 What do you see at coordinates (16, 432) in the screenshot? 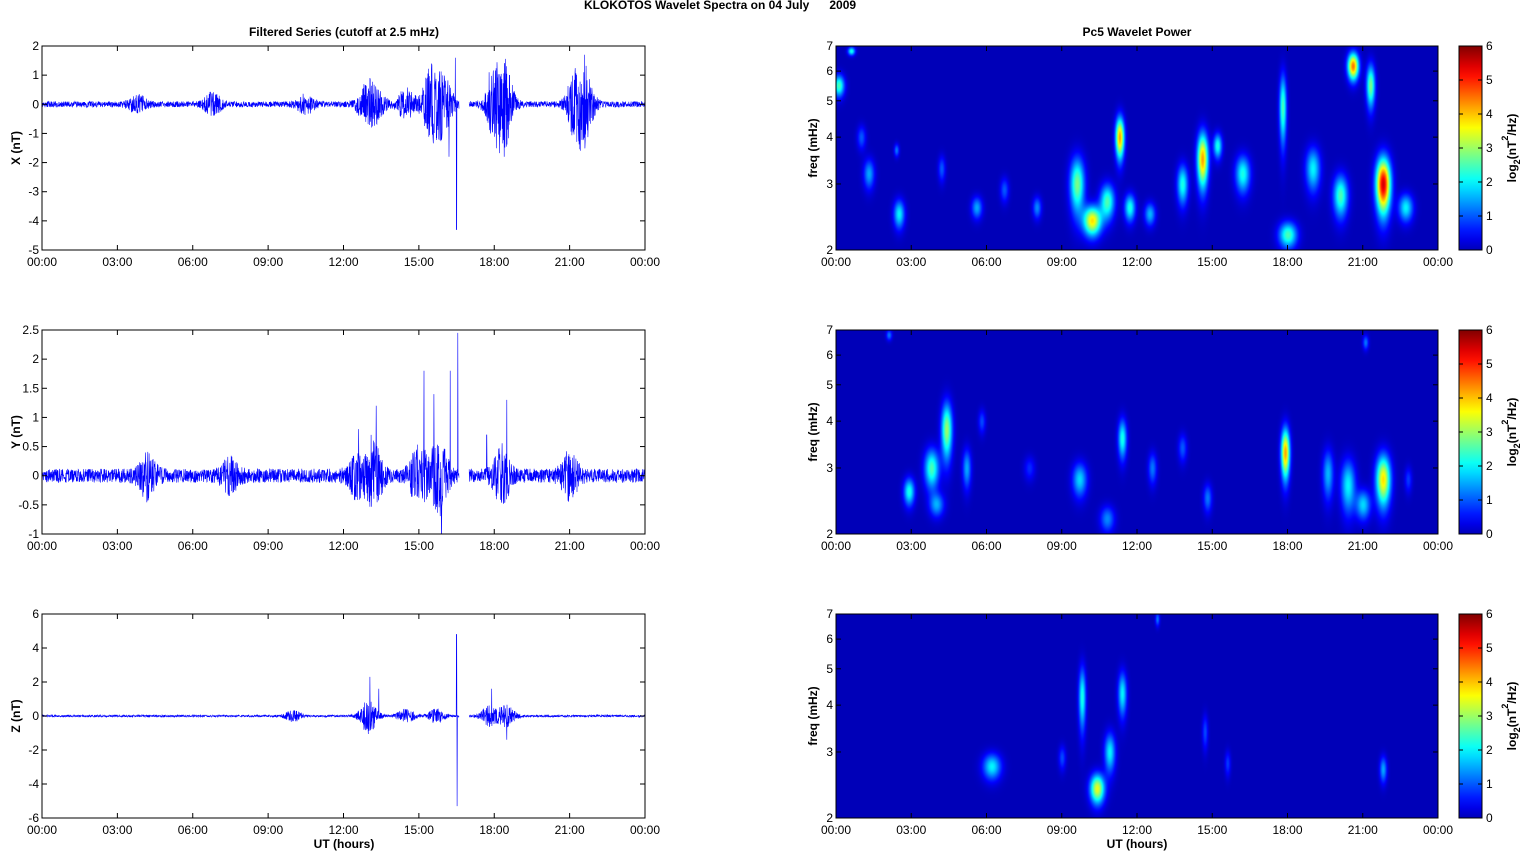
I see `y-axis-label: Y (nT)` at bounding box center [16, 432].